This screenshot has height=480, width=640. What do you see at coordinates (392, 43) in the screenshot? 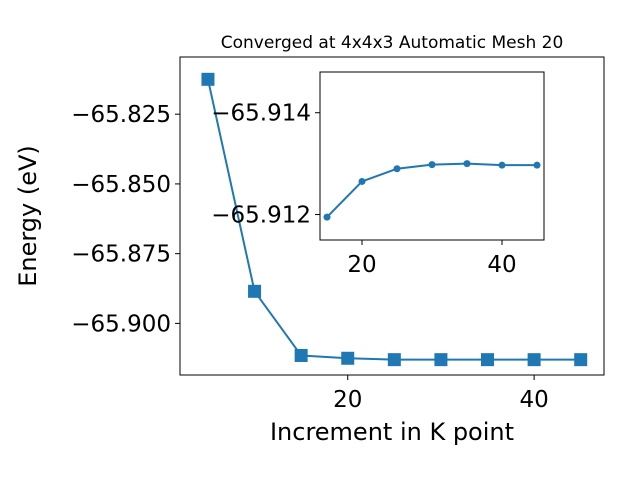
I see `chart-title: Converged at 4x4x3 Automatic Mesh 20` at bounding box center [392, 43].